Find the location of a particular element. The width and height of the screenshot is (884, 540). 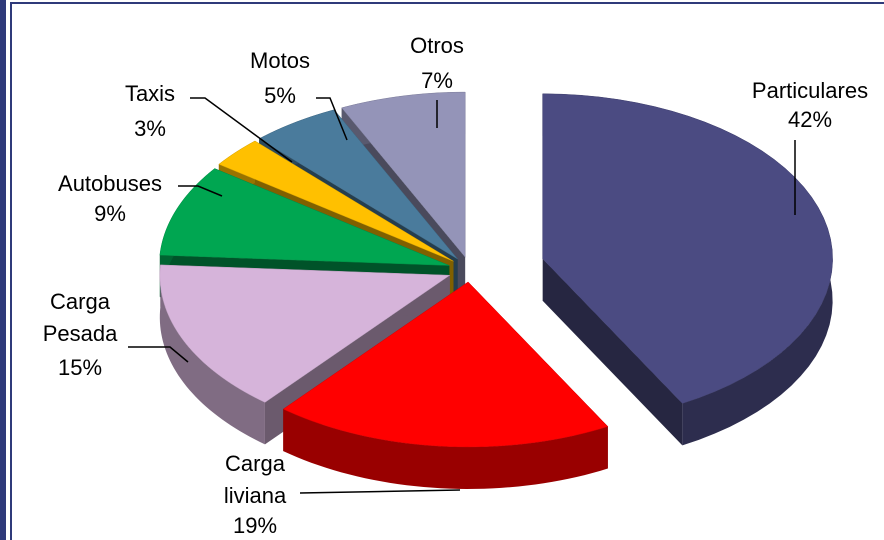

value-label: 15% is located at coordinates (80, 367).